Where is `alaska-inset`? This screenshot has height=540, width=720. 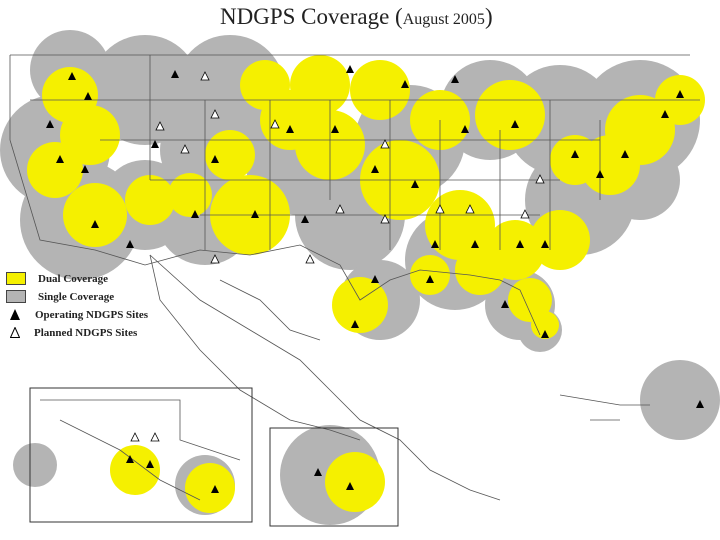 alaska-inset is located at coordinates (141, 455).